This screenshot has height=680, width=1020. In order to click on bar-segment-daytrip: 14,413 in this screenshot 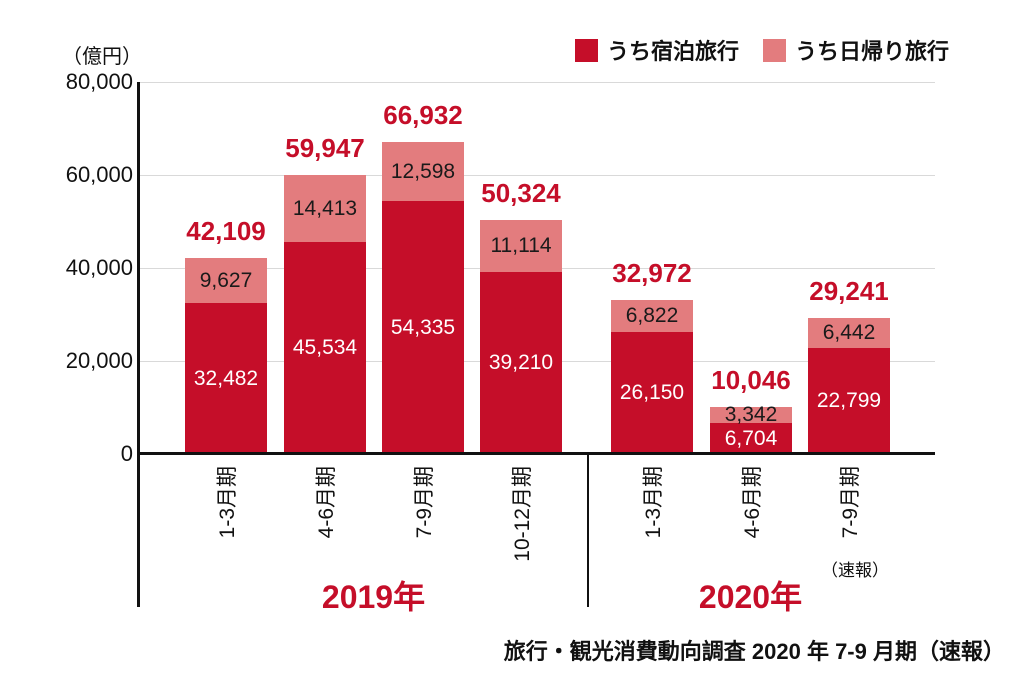, I will do `click(325, 208)`.